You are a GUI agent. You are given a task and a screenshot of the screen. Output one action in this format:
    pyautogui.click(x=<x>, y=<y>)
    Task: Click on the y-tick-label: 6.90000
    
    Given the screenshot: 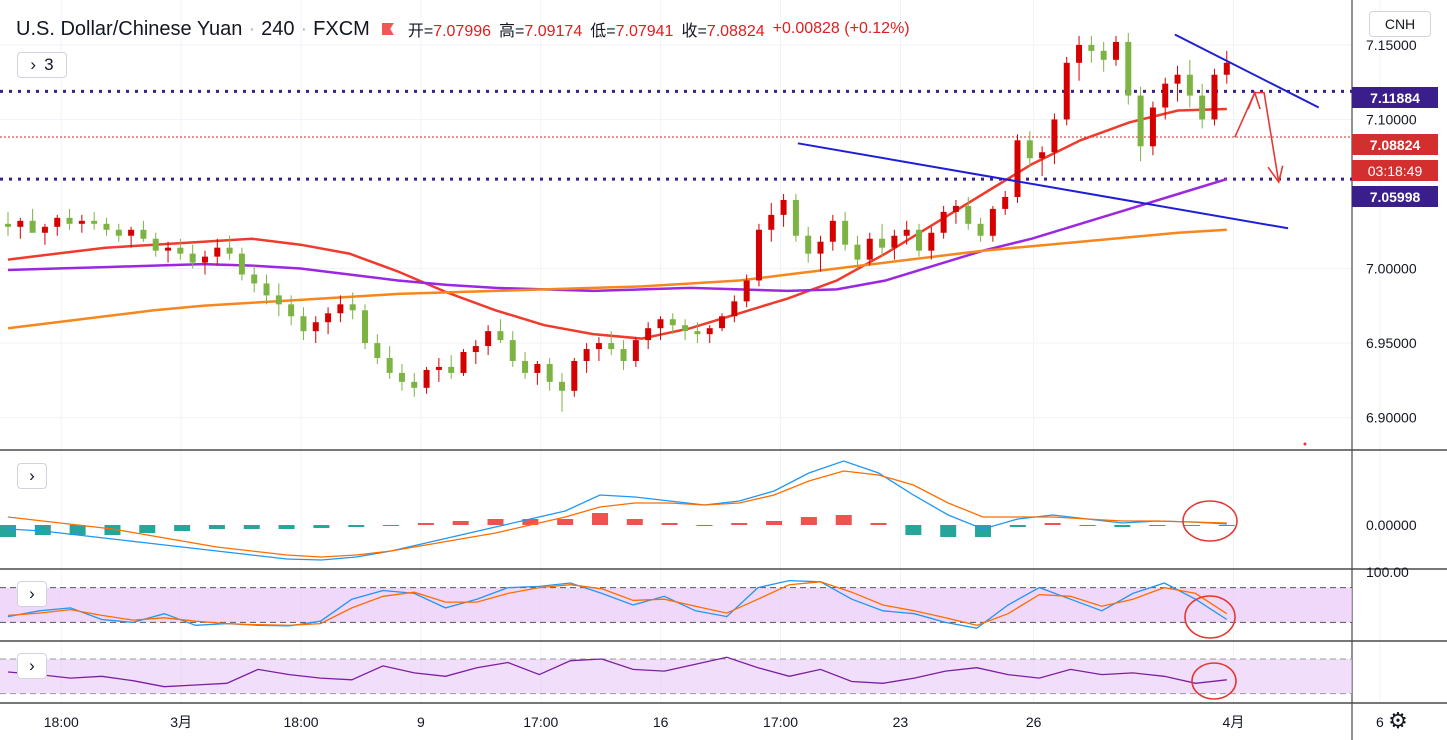 What is the action you would take?
    pyautogui.click(x=1391, y=418)
    